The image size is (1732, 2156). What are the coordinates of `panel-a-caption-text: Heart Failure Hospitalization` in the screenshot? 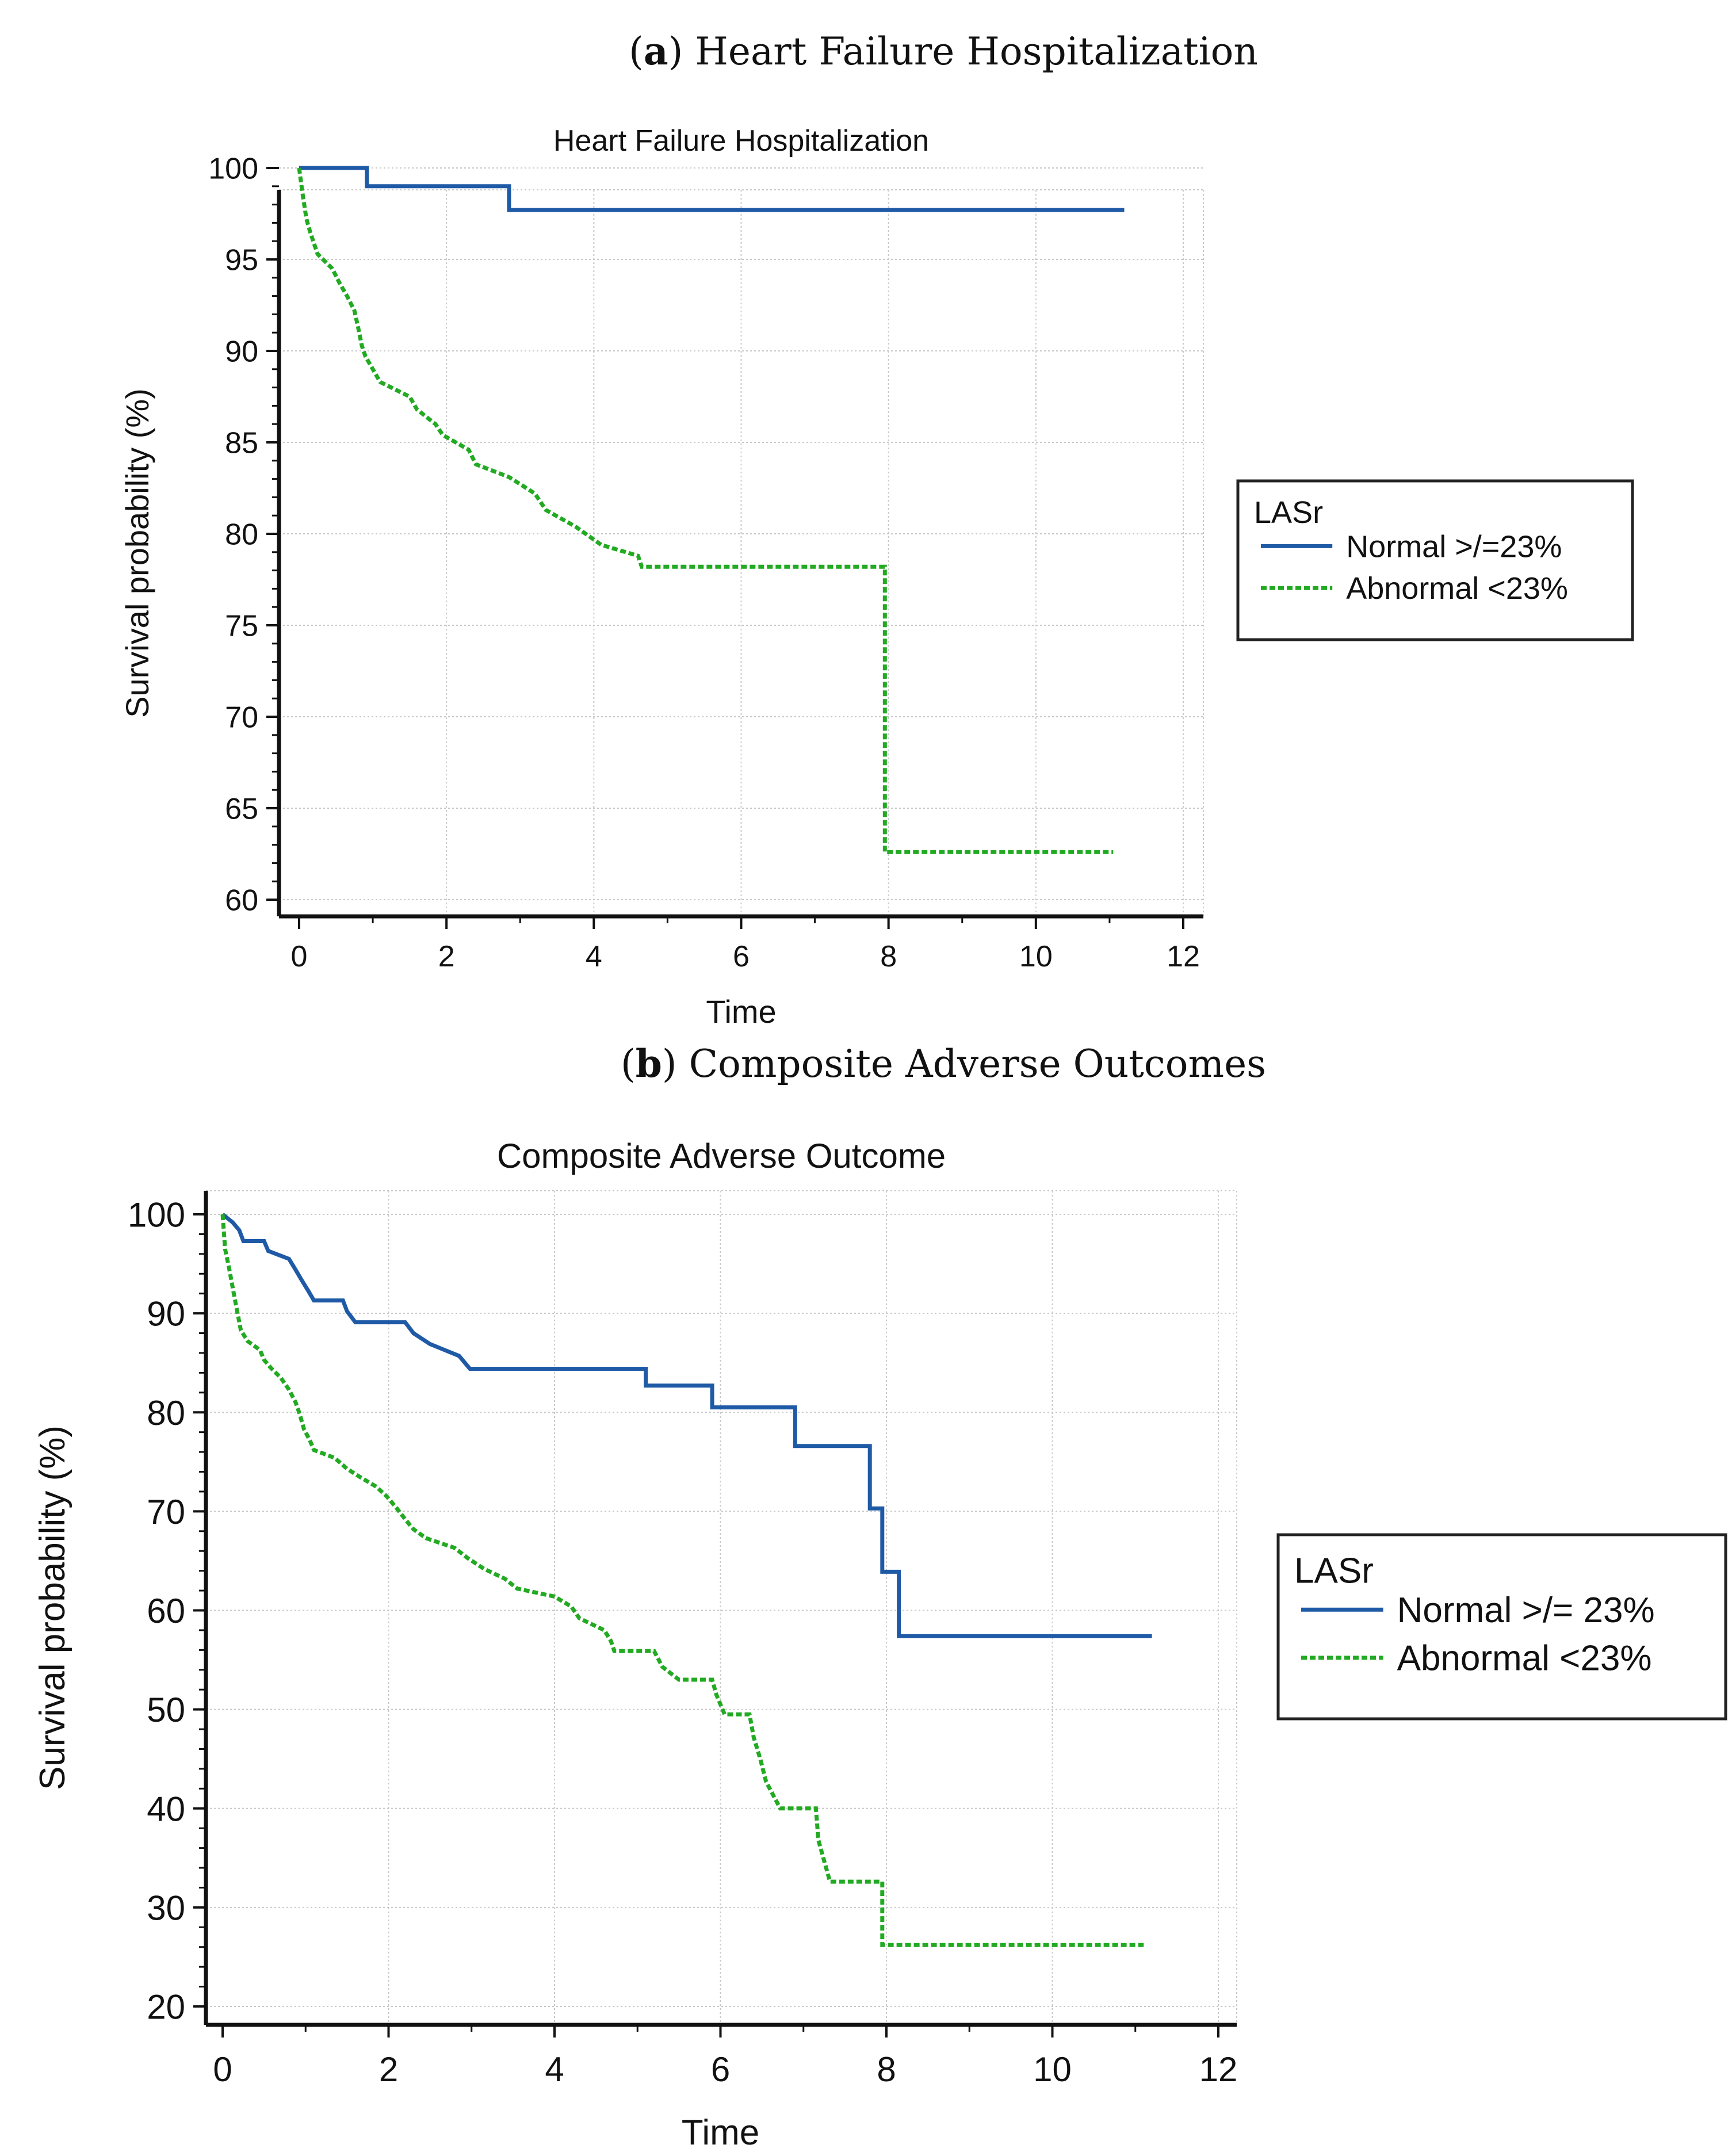 It's located at (970, 51).